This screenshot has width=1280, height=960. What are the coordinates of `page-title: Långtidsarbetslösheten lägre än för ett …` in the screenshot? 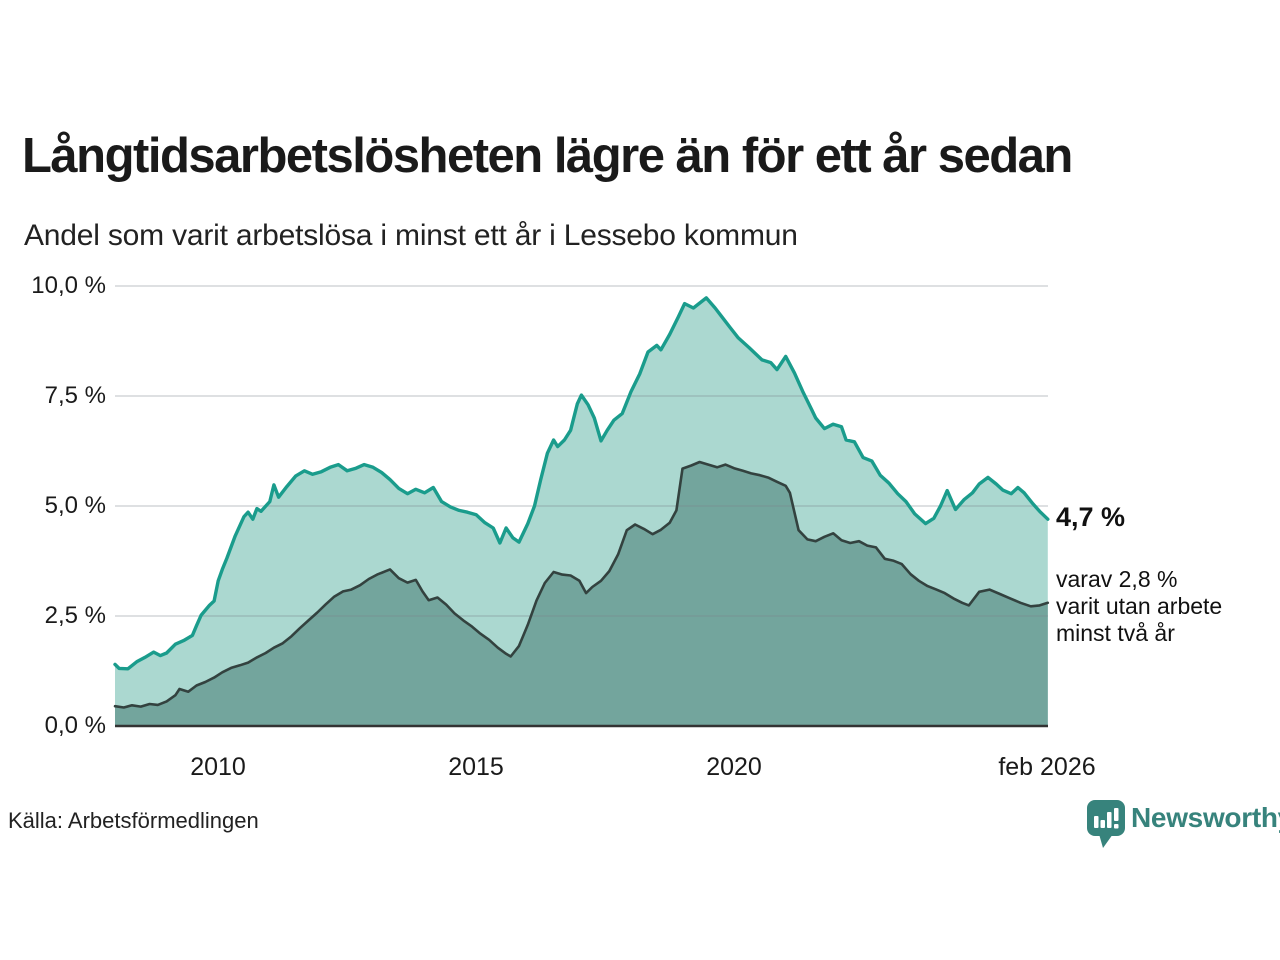 It's located at (547, 156).